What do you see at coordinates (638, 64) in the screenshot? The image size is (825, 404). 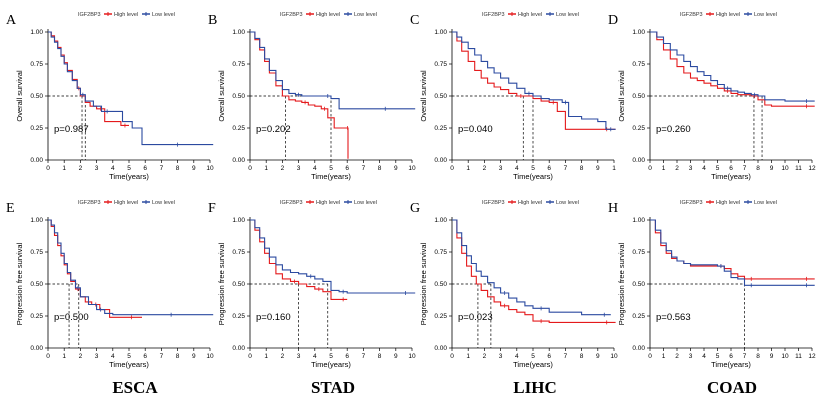 I see `panel-d-ytick-label-3: 0.75` at bounding box center [638, 64].